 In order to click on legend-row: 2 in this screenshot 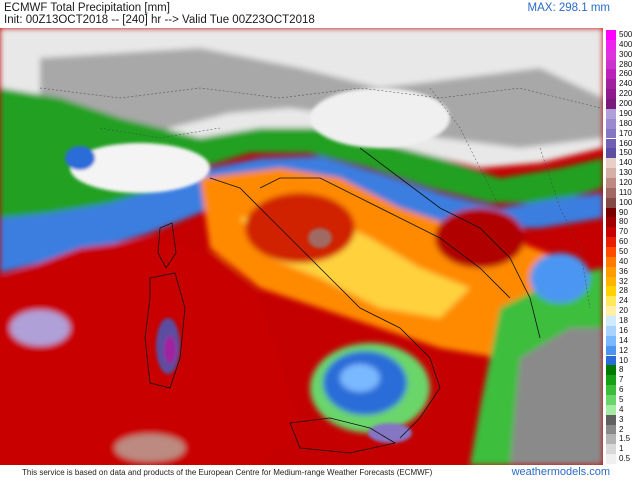, I will do `click(623, 429)`.